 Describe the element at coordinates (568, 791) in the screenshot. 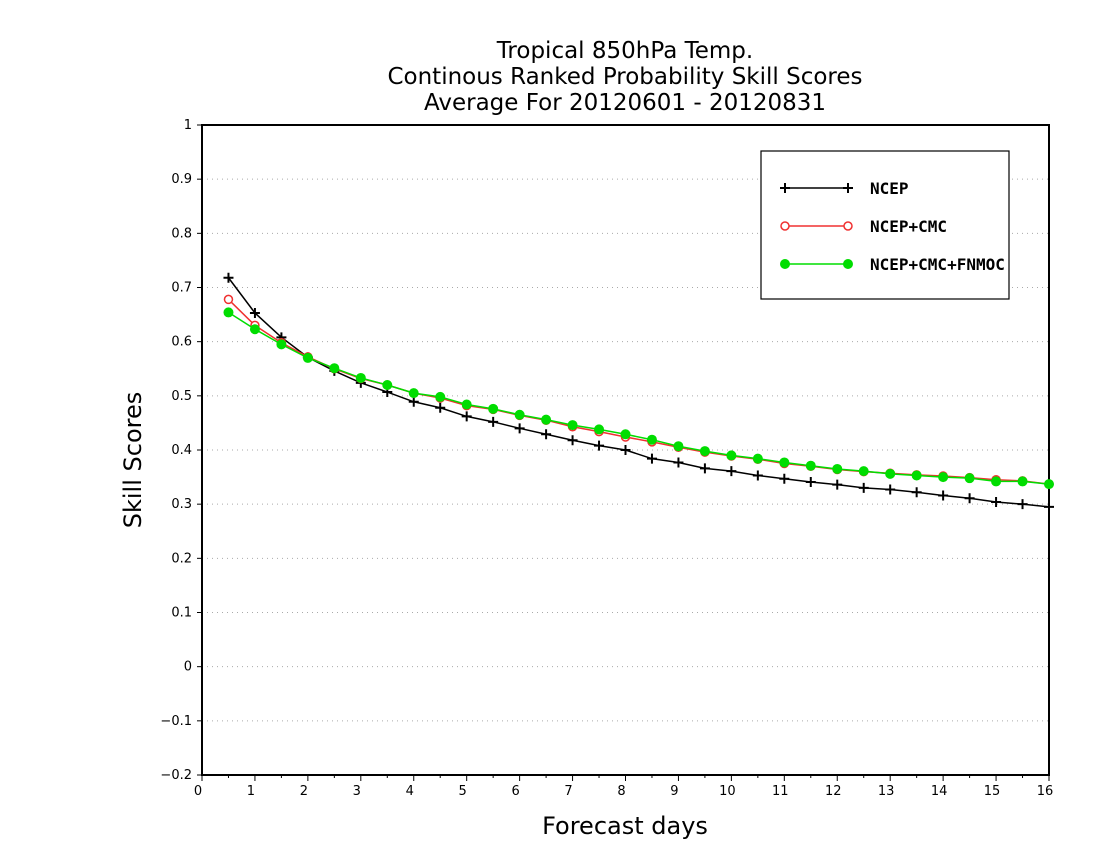

I see `x-tick-label: 7` at that location.